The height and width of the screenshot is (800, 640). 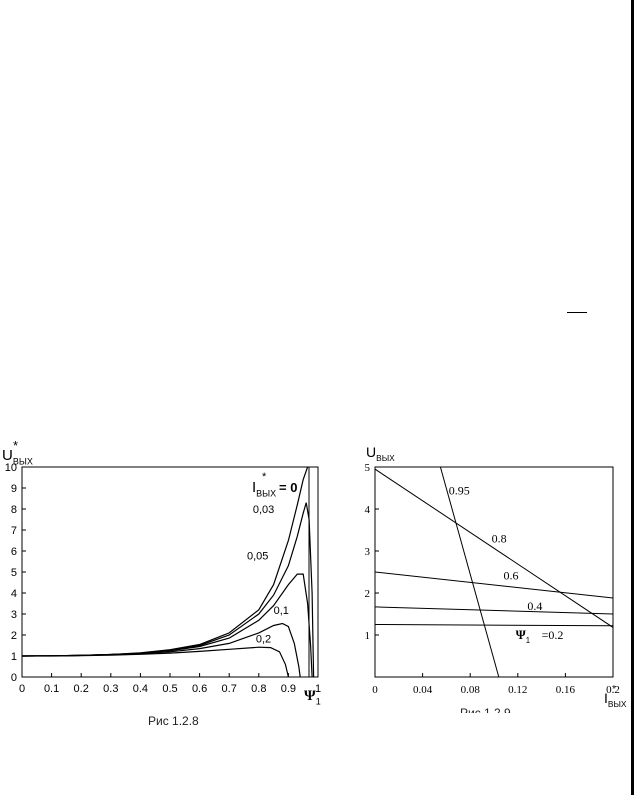 I want to click on fraction-bar-fragment, so click(x=577, y=312).